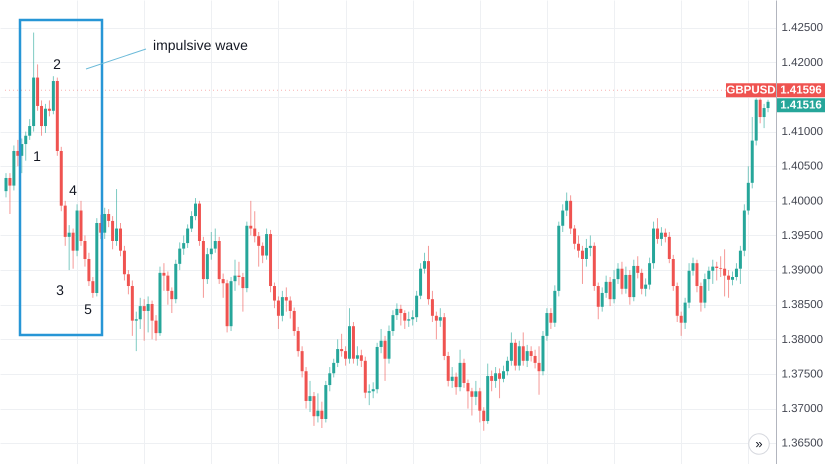 The height and width of the screenshot is (464, 825). What do you see at coordinates (803, 305) in the screenshot?
I see `y-tick-label: 1.38500` at bounding box center [803, 305].